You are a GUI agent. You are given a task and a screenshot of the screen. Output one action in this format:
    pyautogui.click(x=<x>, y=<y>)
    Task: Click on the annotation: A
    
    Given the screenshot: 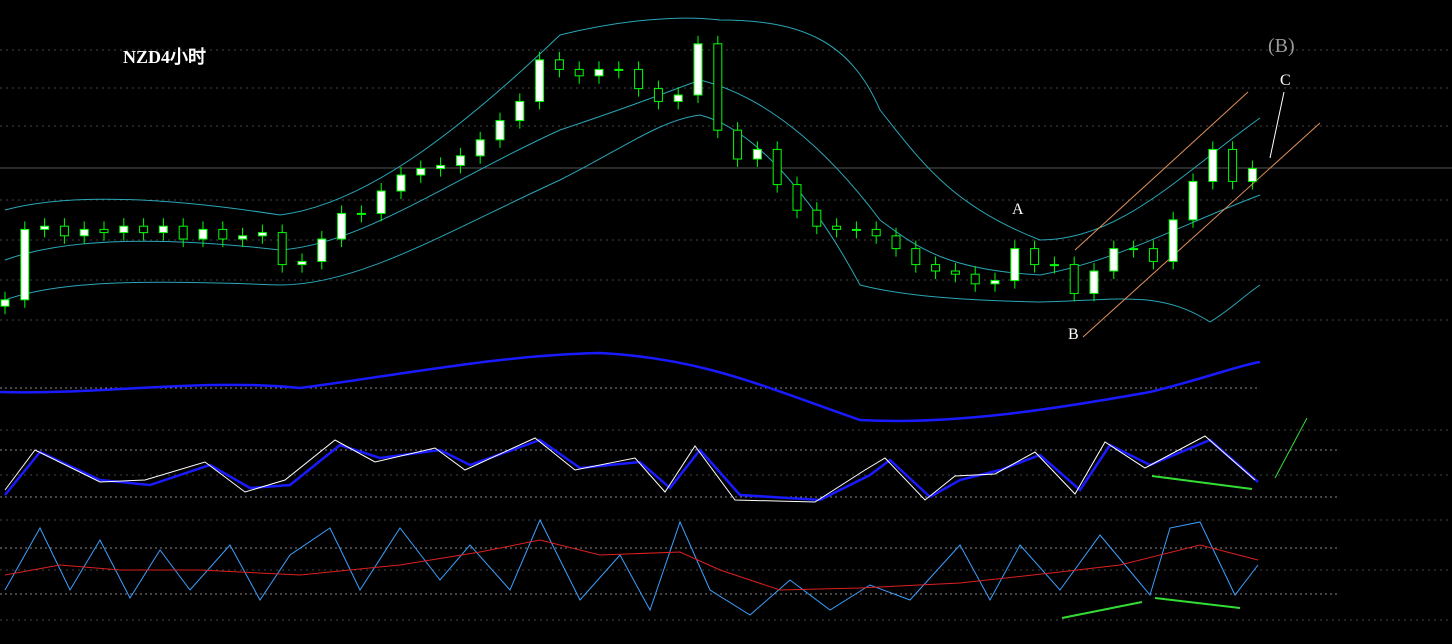 What is the action you would take?
    pyautogui.click(x=1018, y=209)
    